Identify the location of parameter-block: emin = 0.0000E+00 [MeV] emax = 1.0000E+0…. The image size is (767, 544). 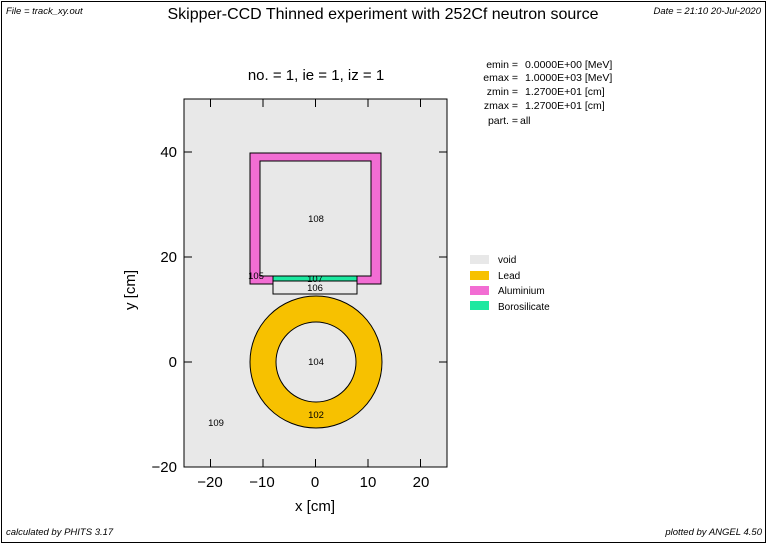
(547, 93).